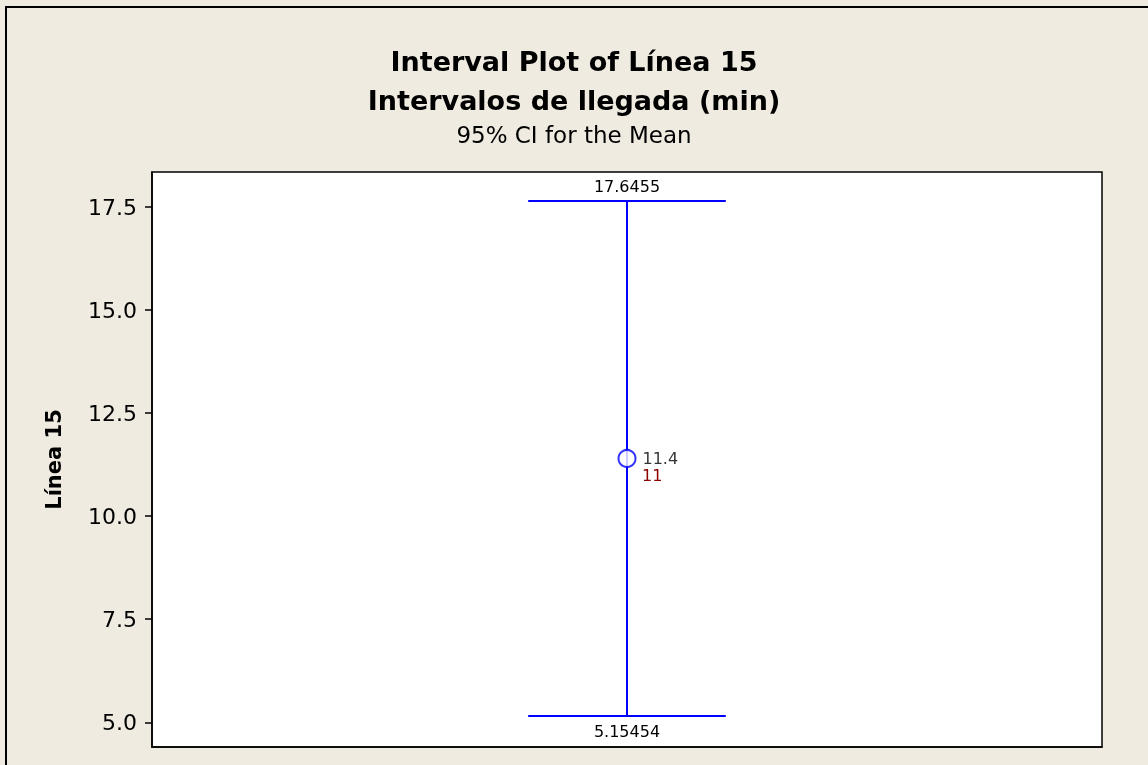  Describe the element at coordinates (112, 310) in the screenshot. I see `y-tick-label: 15.0` at that location.